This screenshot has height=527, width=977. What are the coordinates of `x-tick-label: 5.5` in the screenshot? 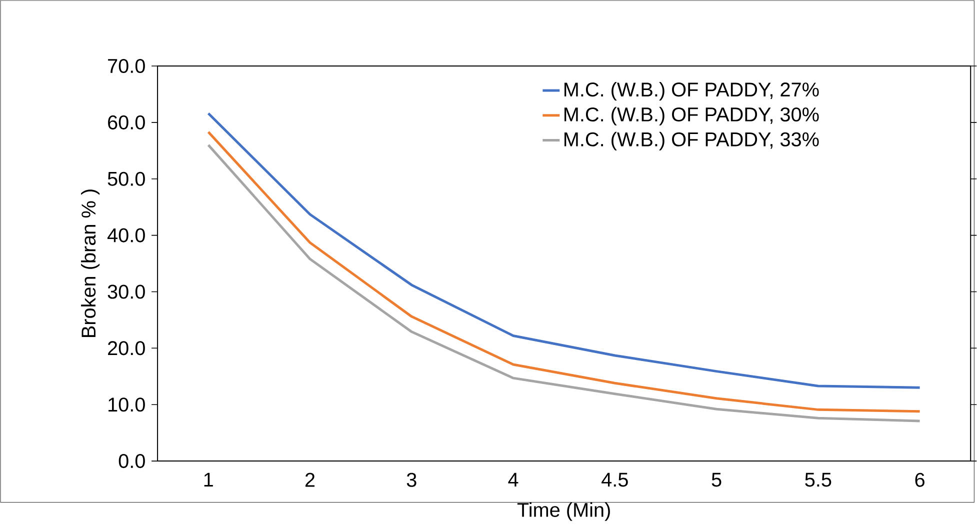 It's located at (818, 480).